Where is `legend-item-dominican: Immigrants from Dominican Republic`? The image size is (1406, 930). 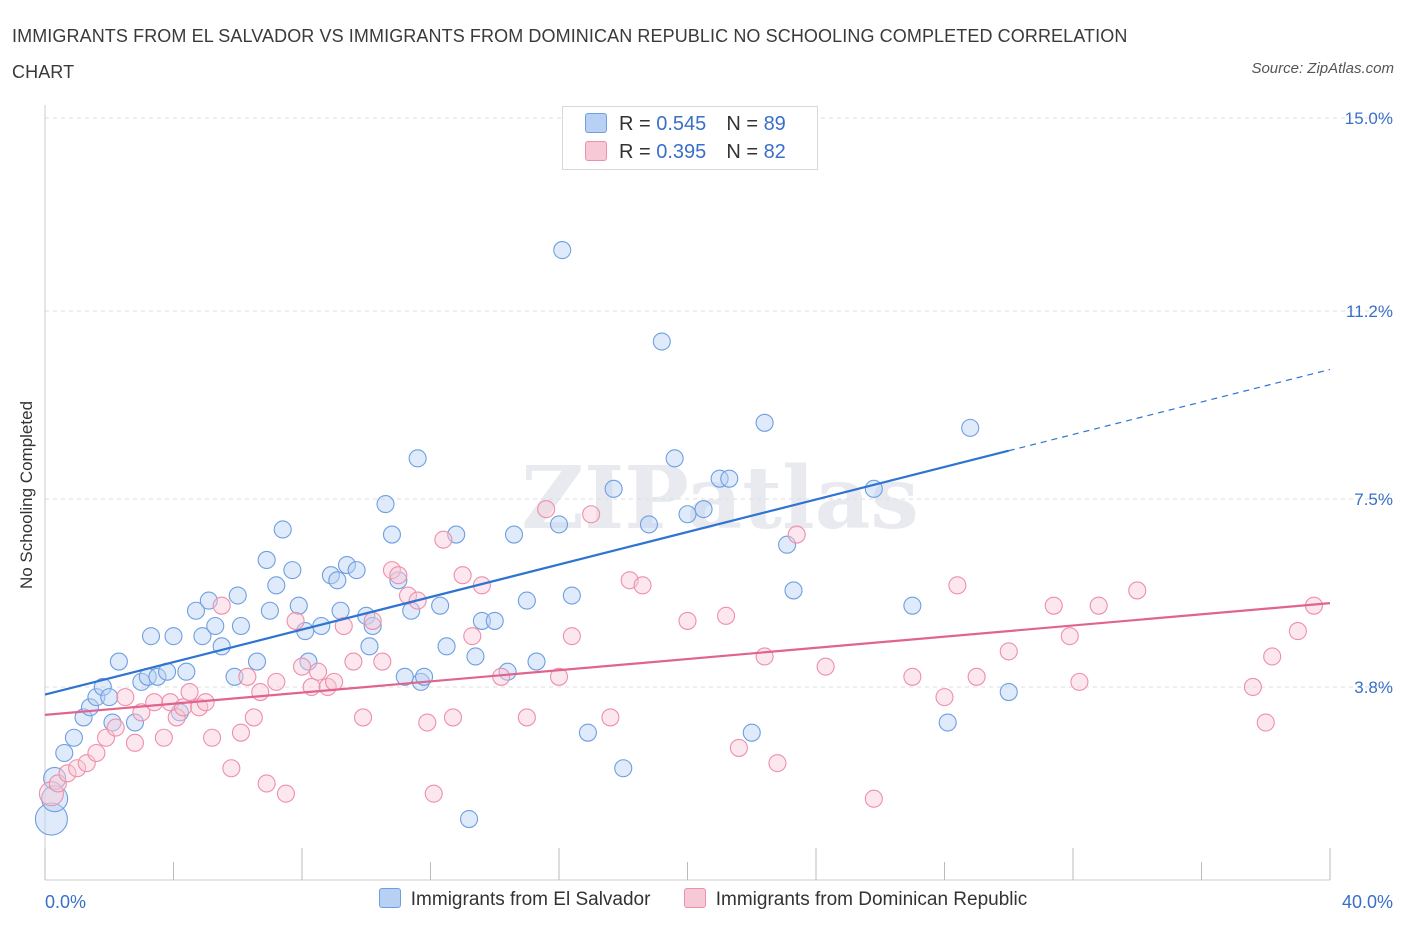
legend-item-dominican: Immigrants from Dominican Republic is located at coordinates (855, 899).